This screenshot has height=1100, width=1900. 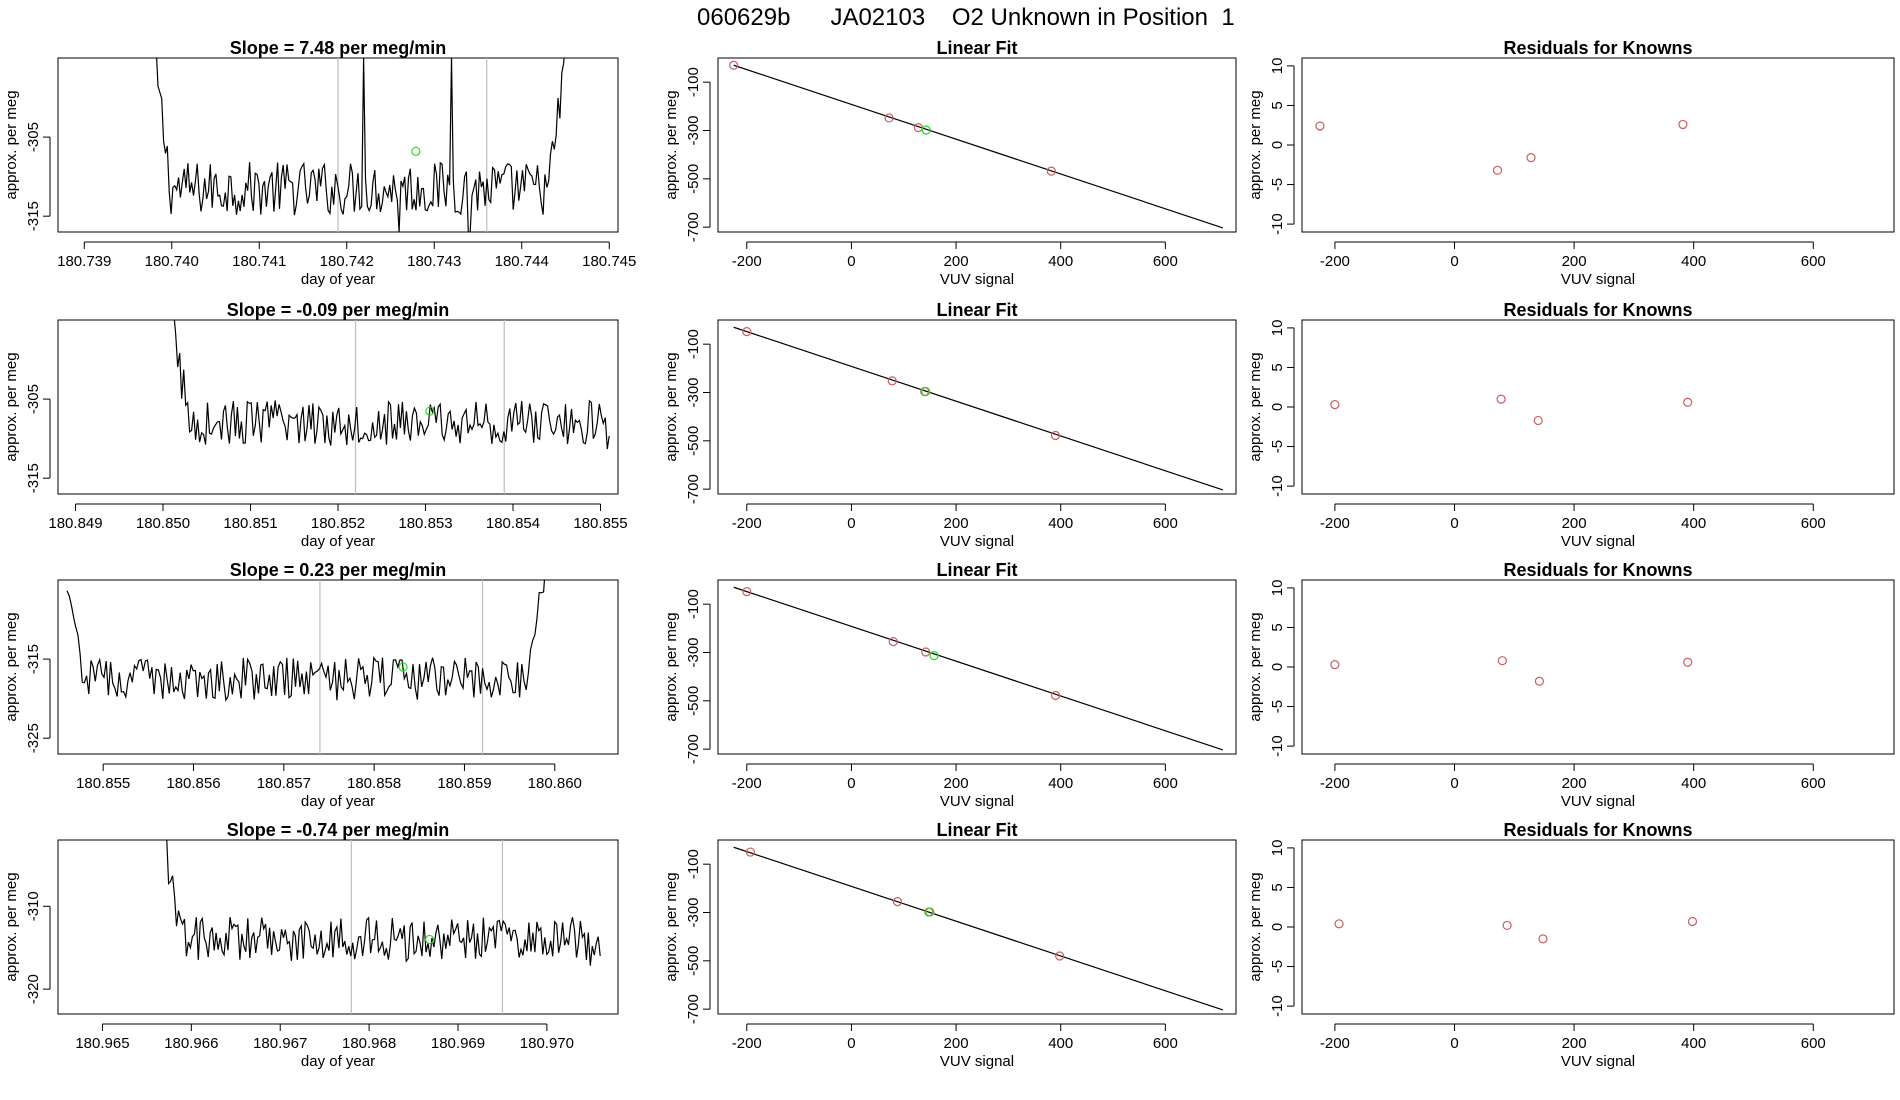 I want to click on x-tick-label: 180.968, so click(x=369, y=1043).